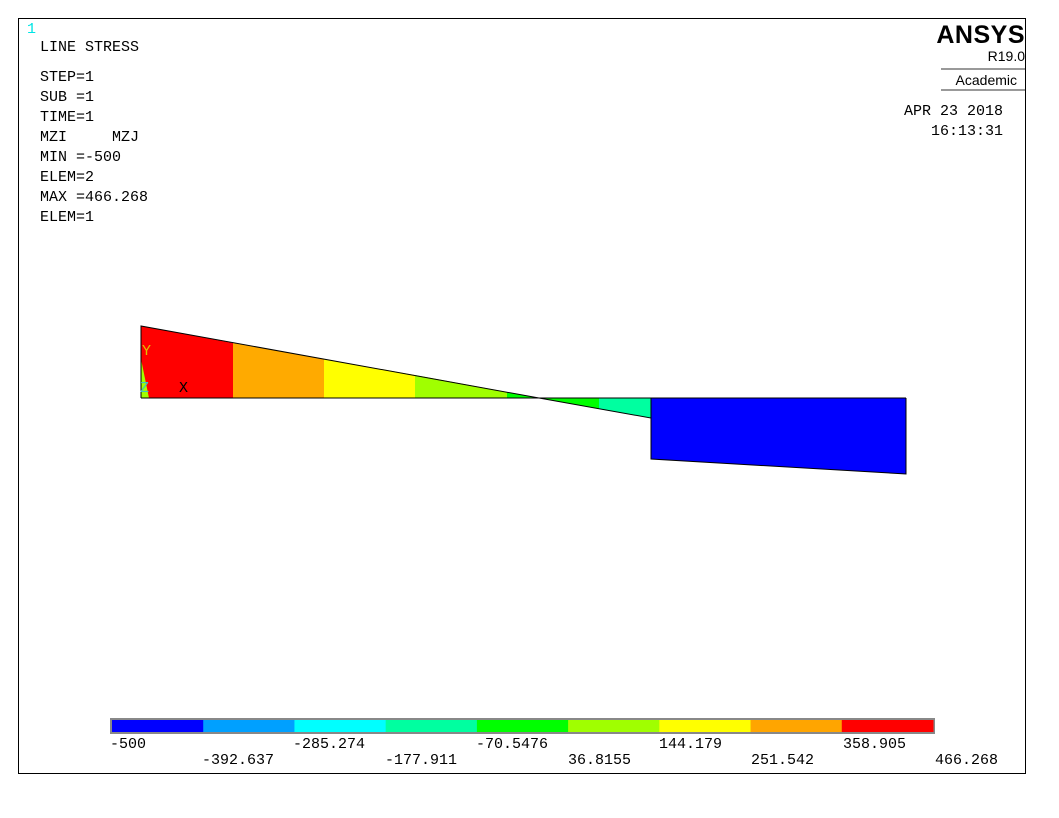 Image resolution: width=1059 pixels, height=818 pixels. I want to click on element-2-outline, so click(722, 436).